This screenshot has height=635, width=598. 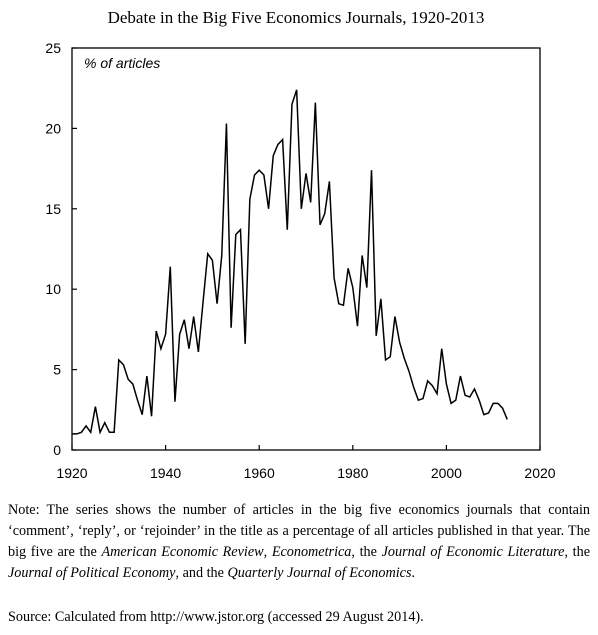 I want to click on x-tick-label: 1960, so click(x=259, y=473).